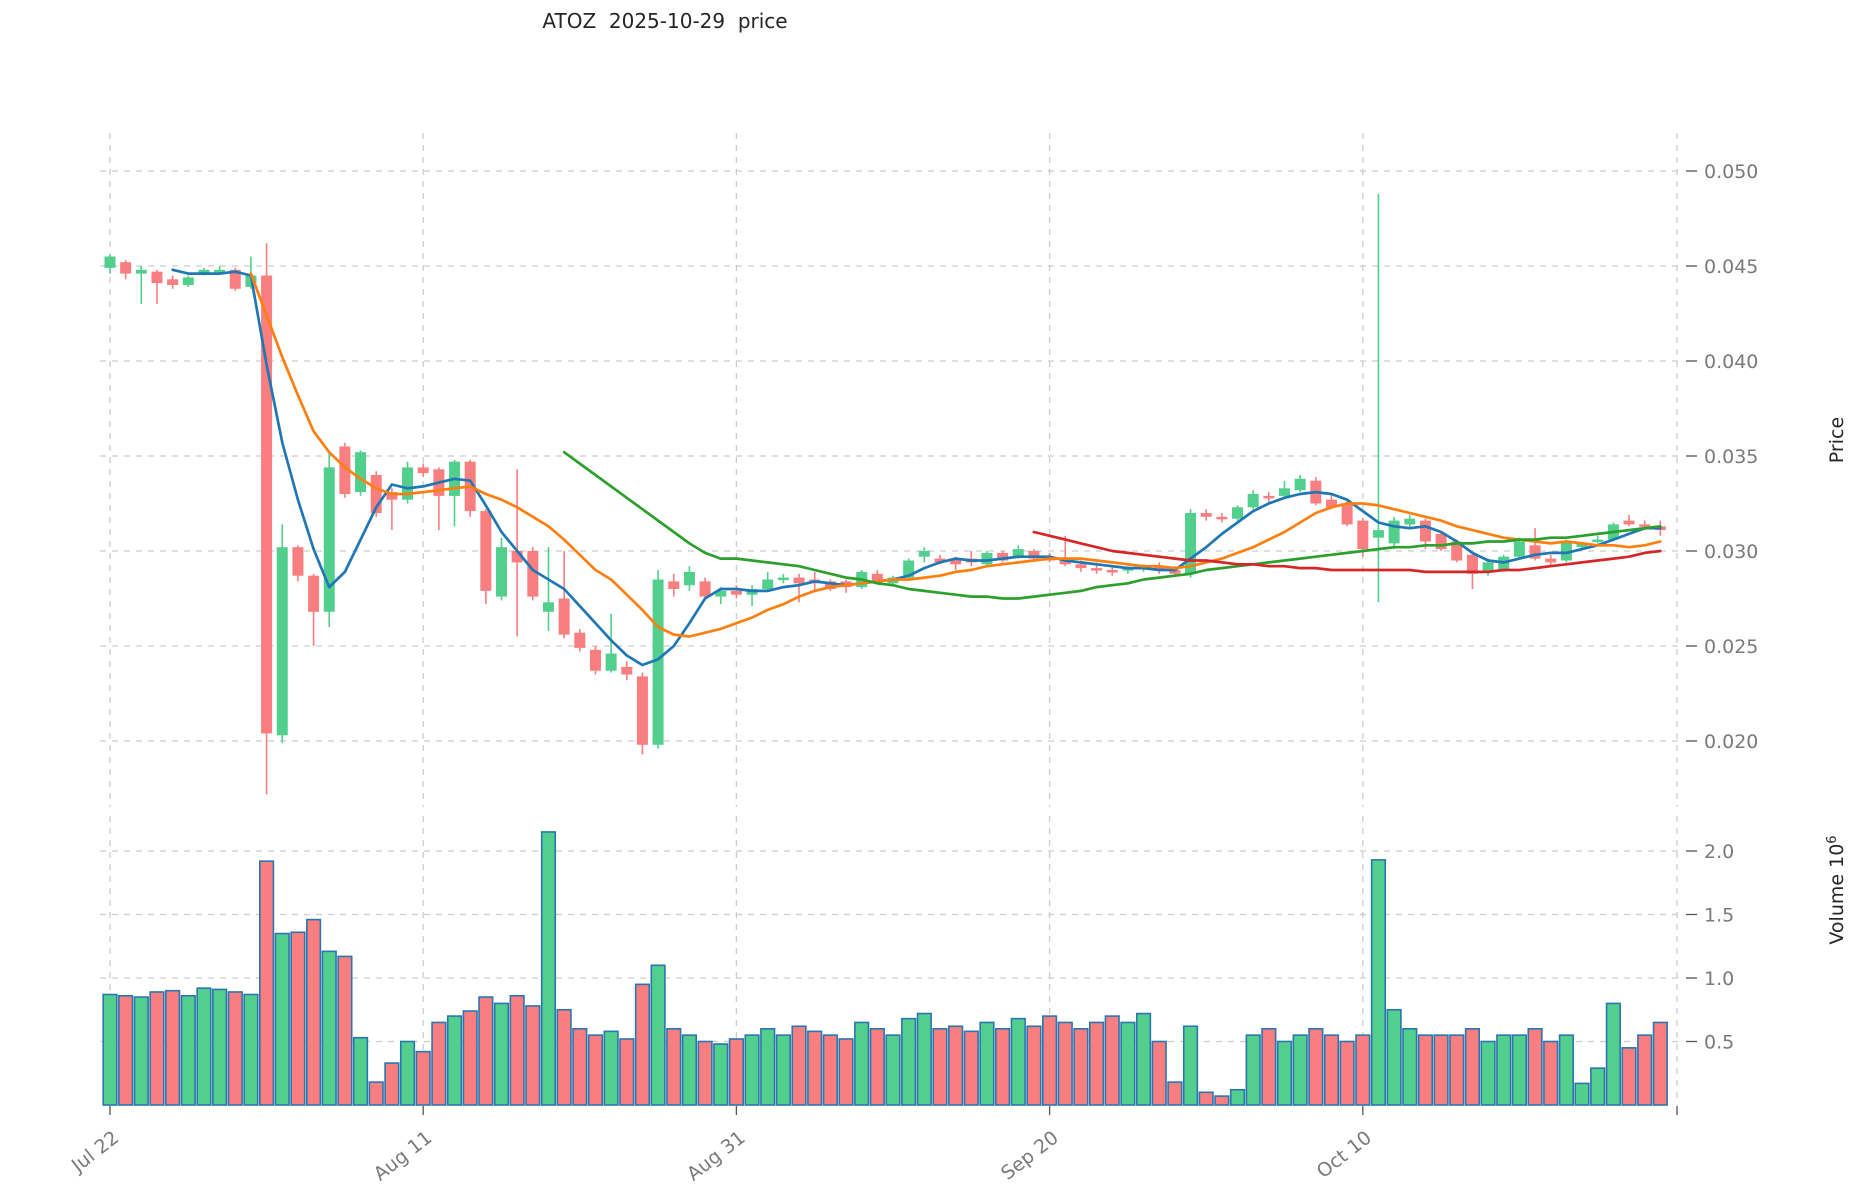 The height and width of the screenshot is (1202, 1860). I want to click on price-tick-label: 0.050, so click(1731, 172).